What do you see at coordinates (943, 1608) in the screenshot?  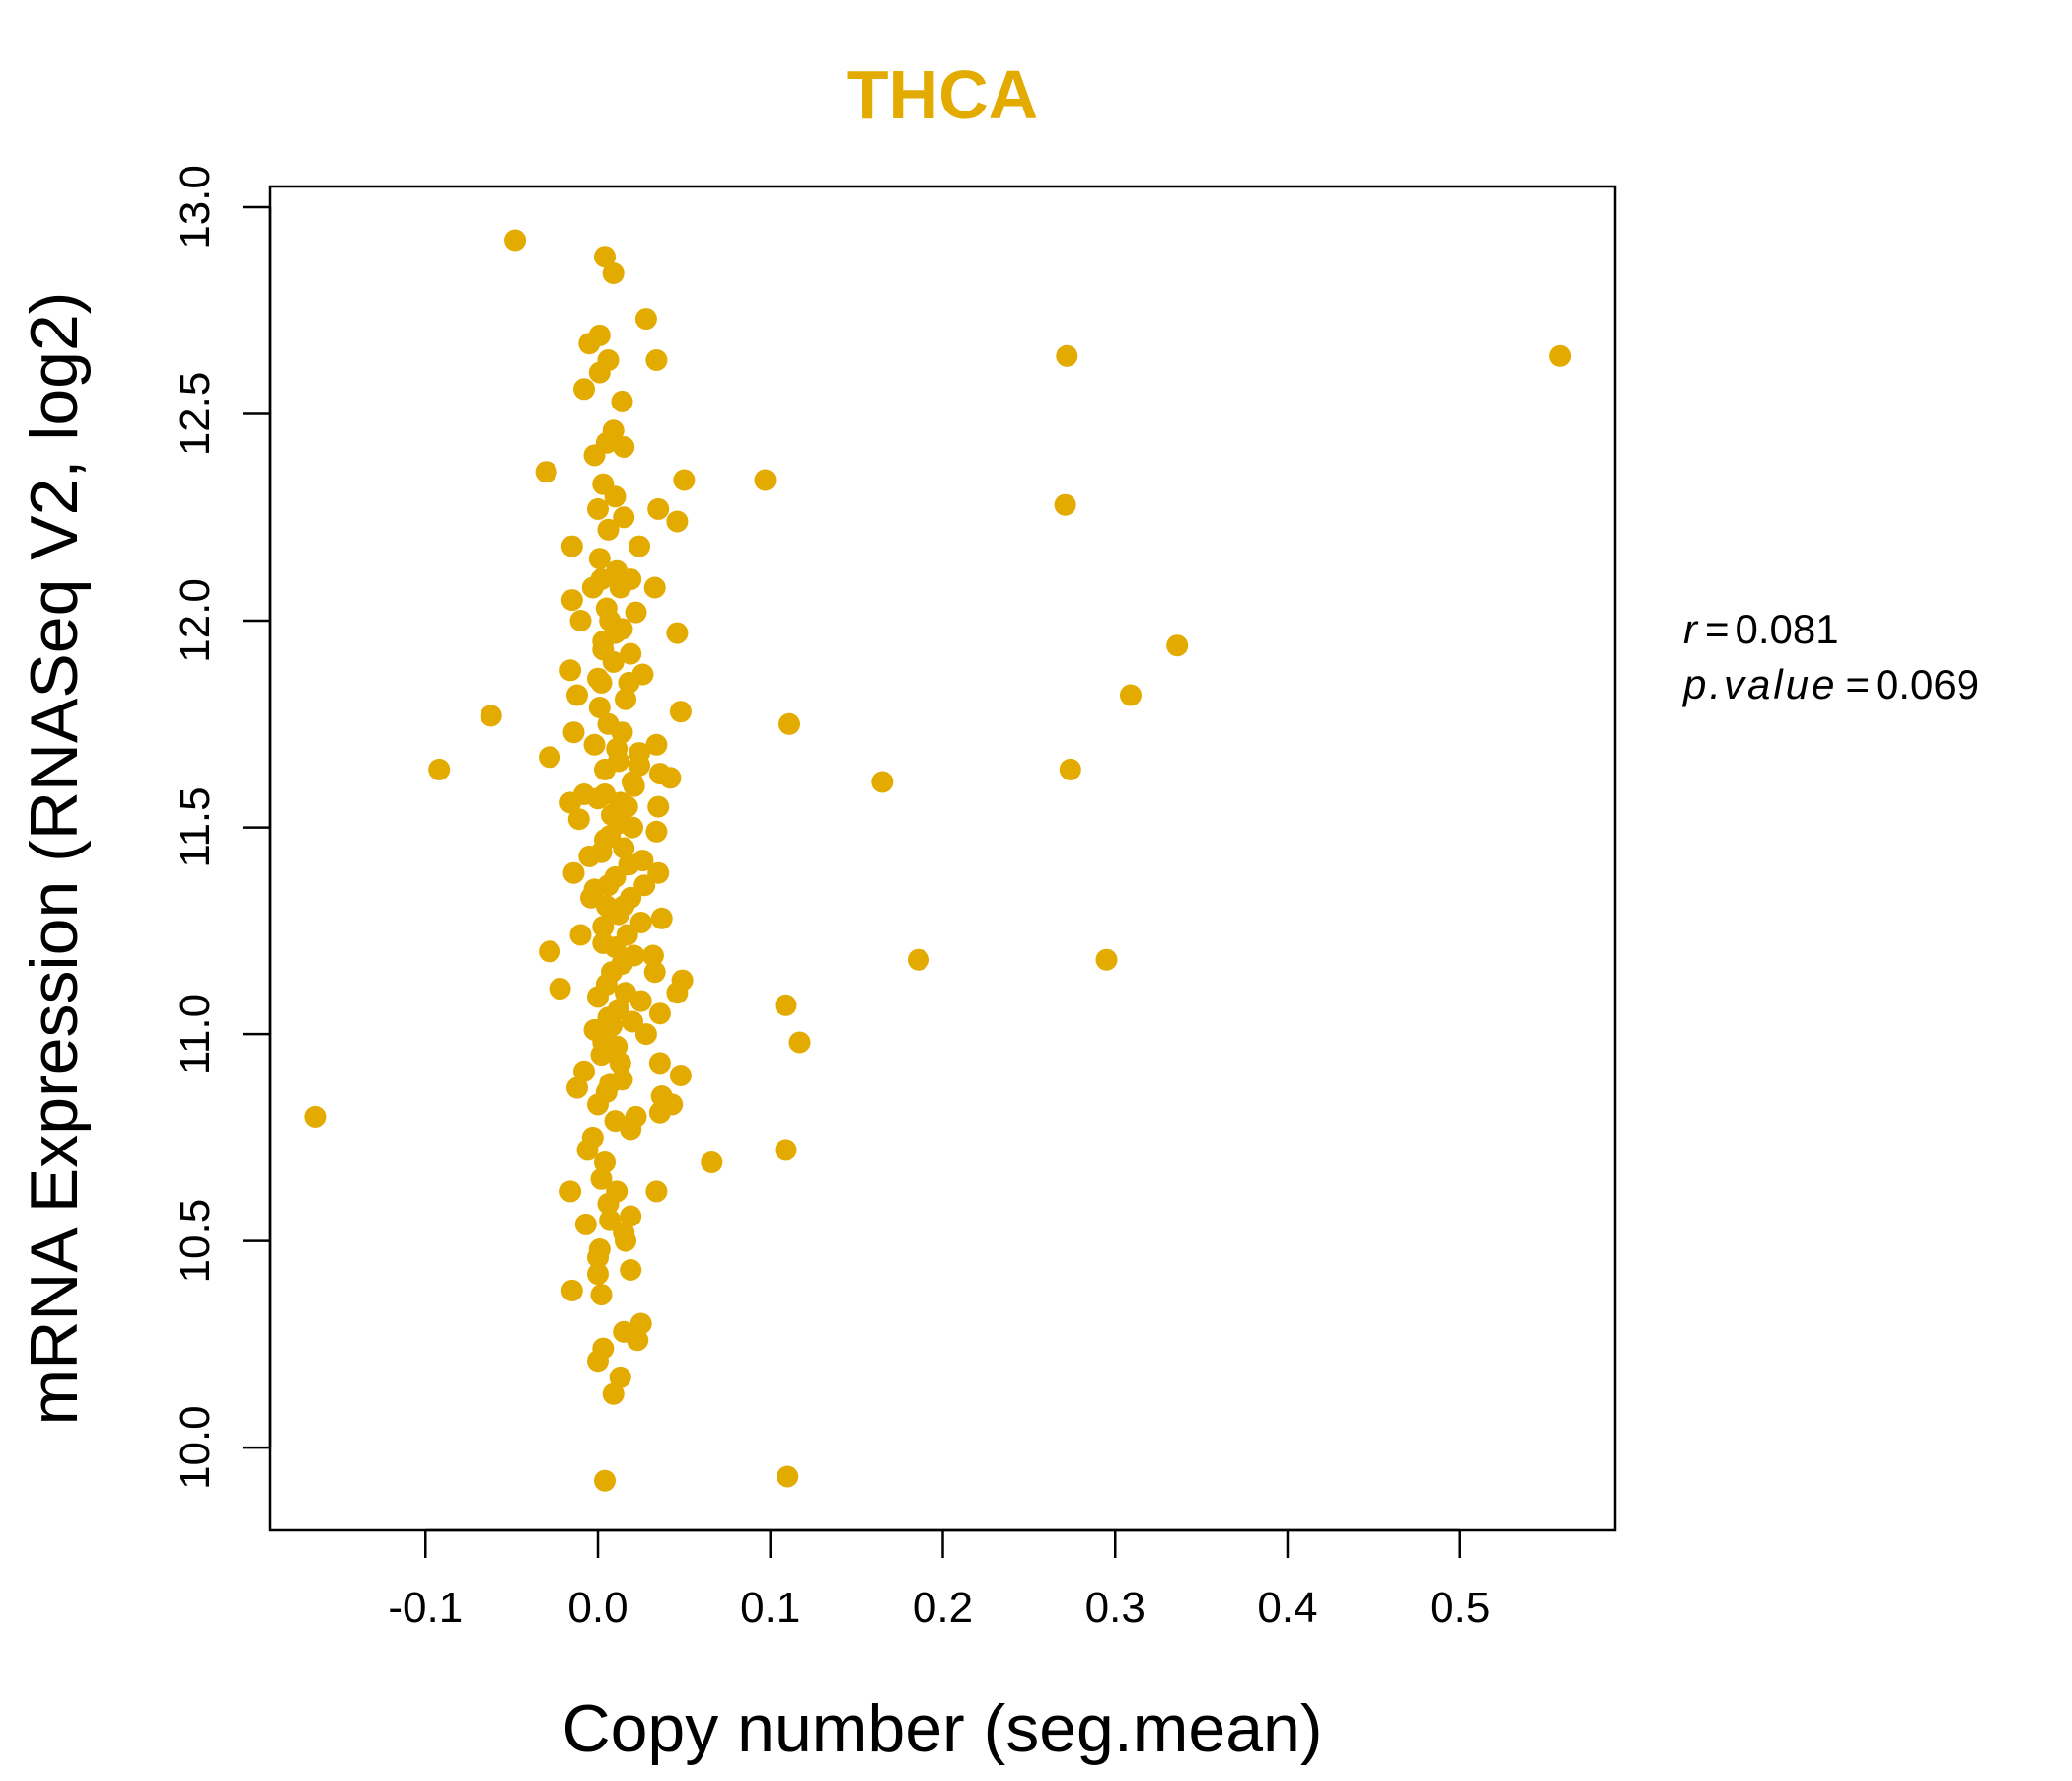 I see `x-tick-label-3: 0.2` at bounding box center [943, 1608].